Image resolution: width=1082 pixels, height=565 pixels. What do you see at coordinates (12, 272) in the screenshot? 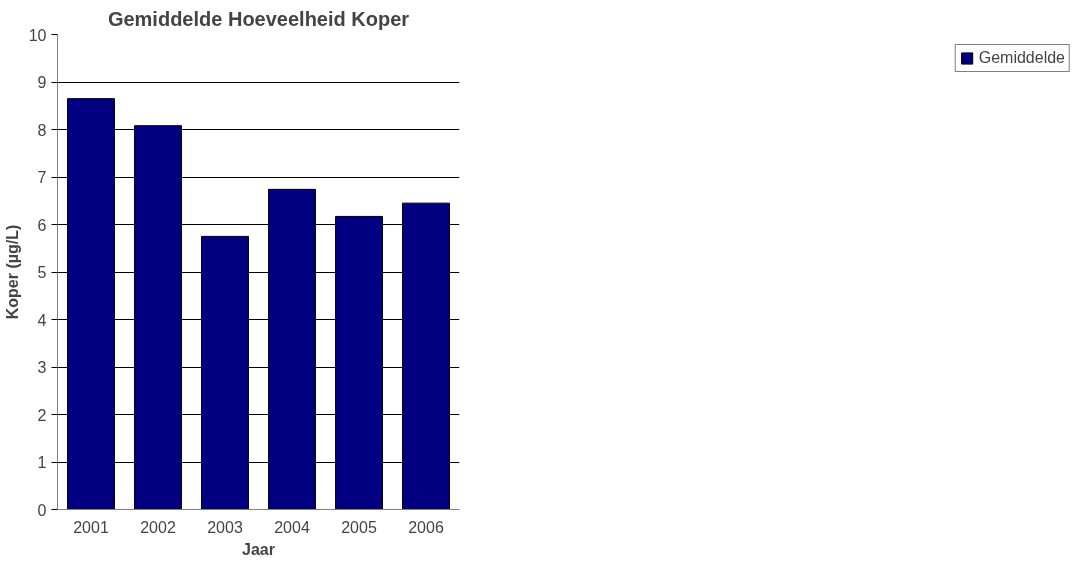
I see `y-axis-title: Koper (µg/L)` at bounding box center [12, 272].